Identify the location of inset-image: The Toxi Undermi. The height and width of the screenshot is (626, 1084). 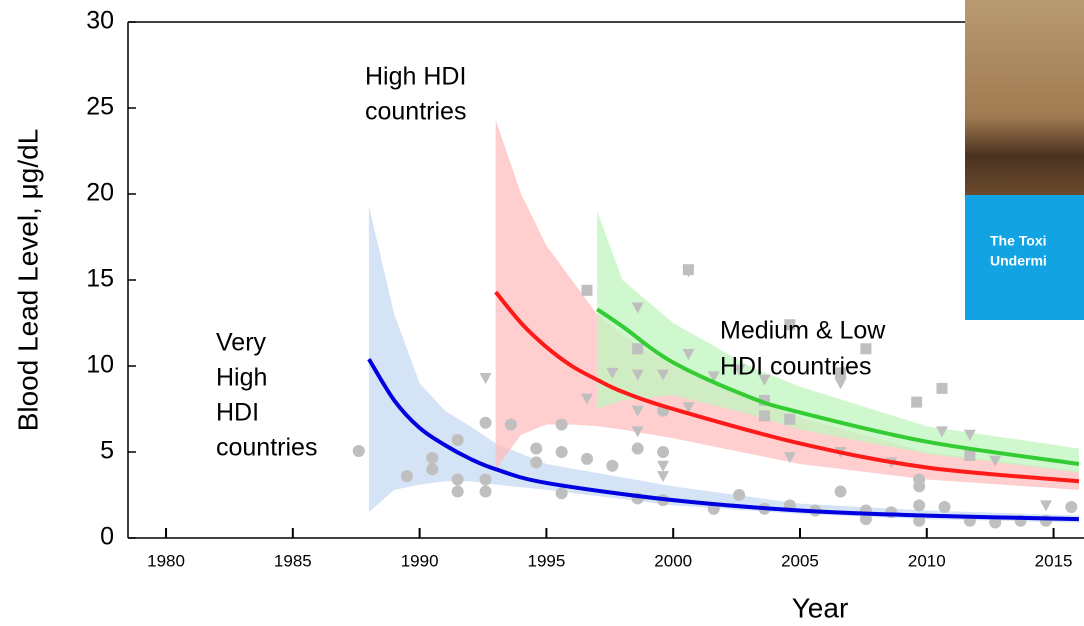
(1024, 160).